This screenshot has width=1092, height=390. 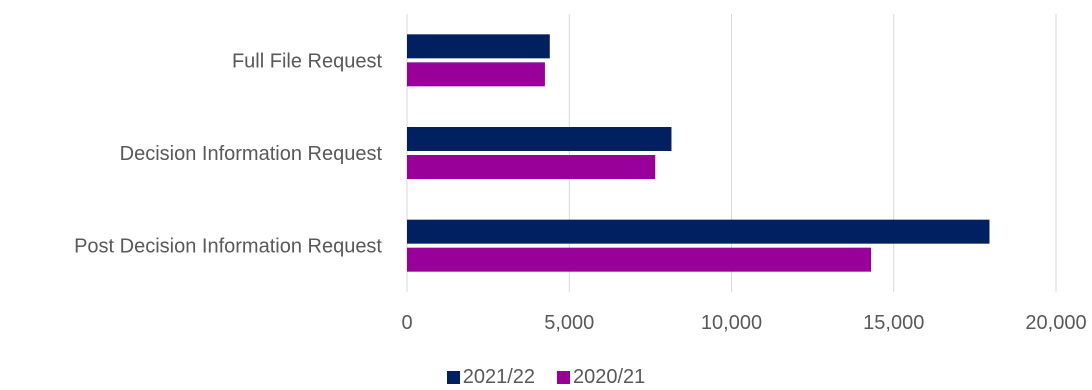 What do you see at coordinates (406, 323) in the screenshot?
I see `x-tick-label: 0` at bounding box center [406, 323].